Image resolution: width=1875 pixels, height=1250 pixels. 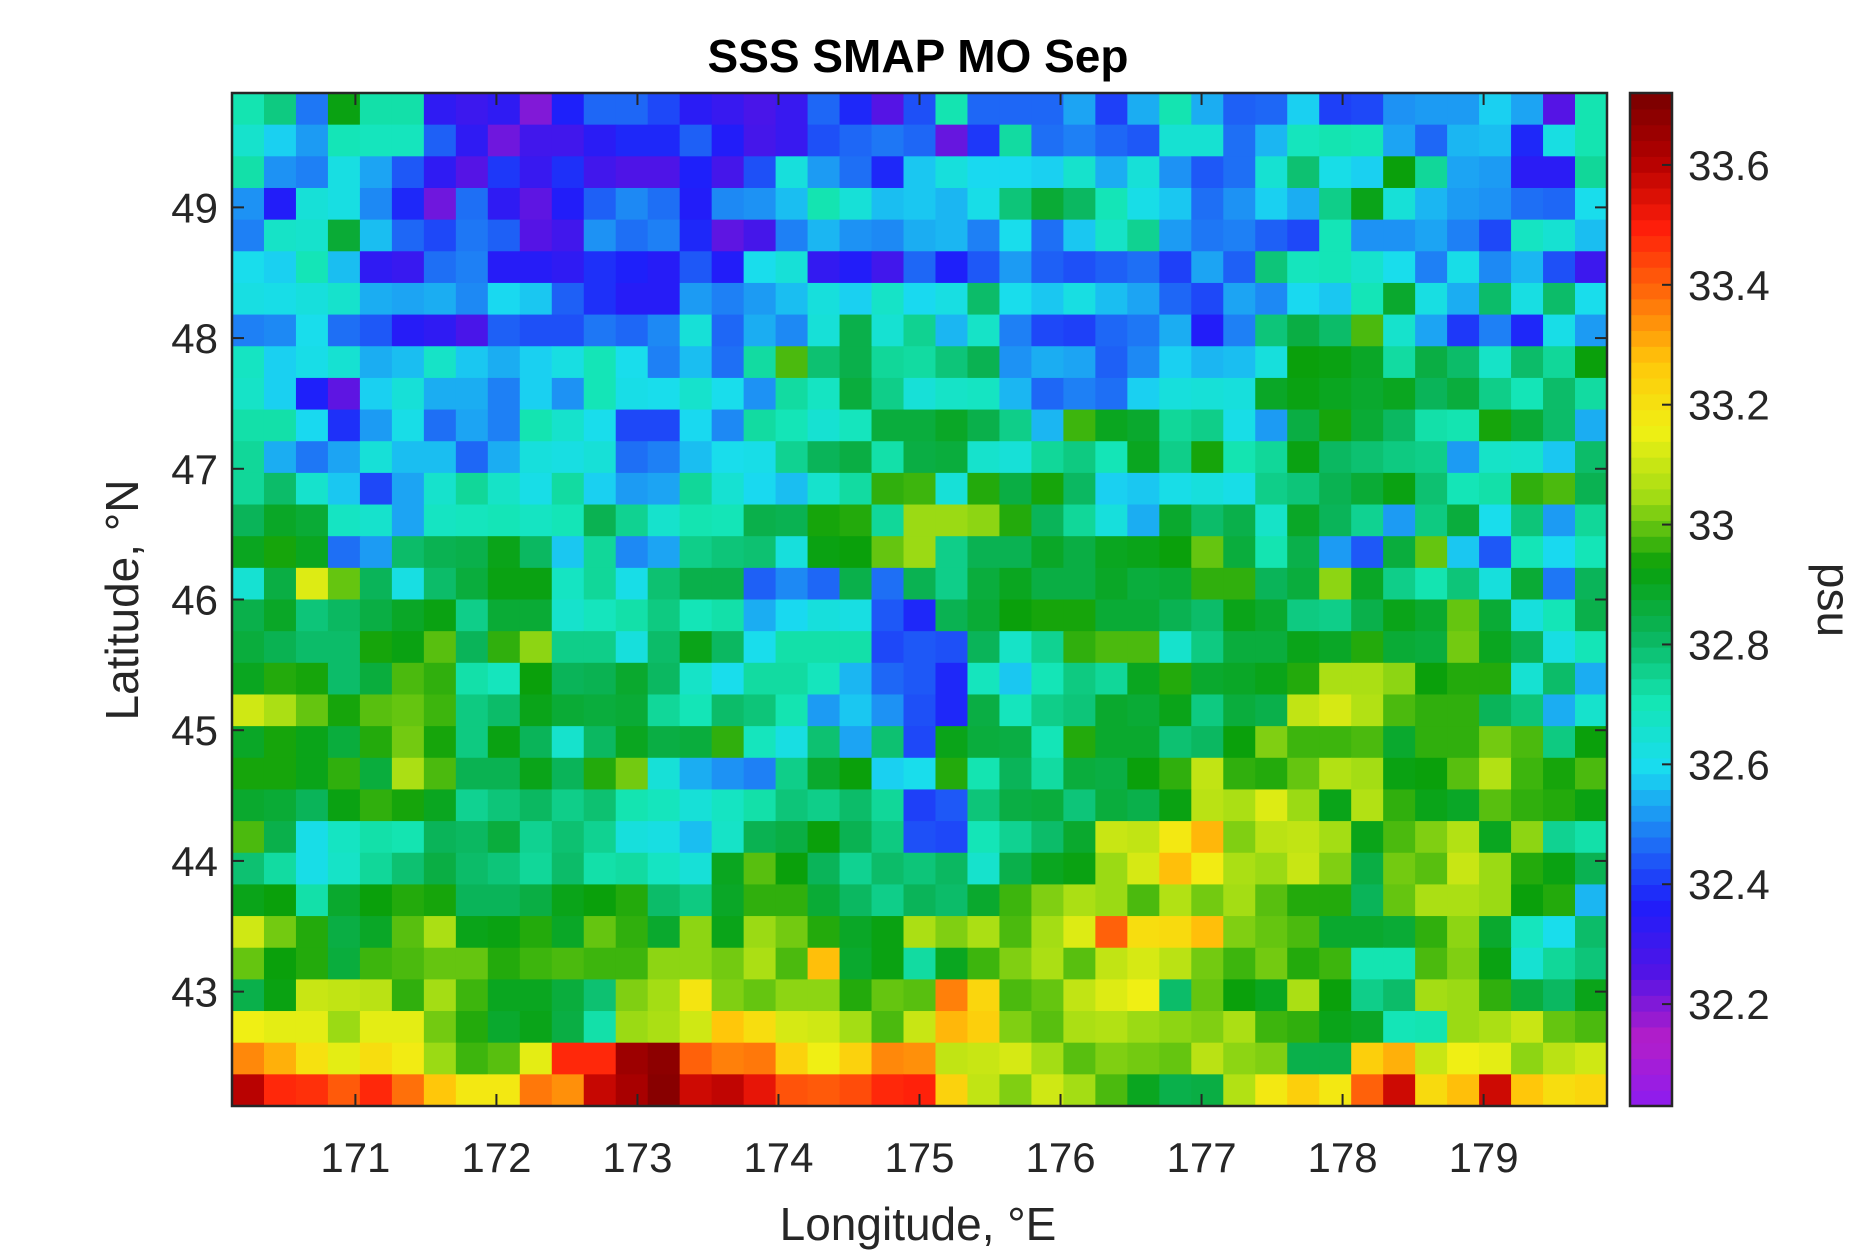 I want to click on colorbar-tick-label: 32.4, so click(x=1729, y=884).